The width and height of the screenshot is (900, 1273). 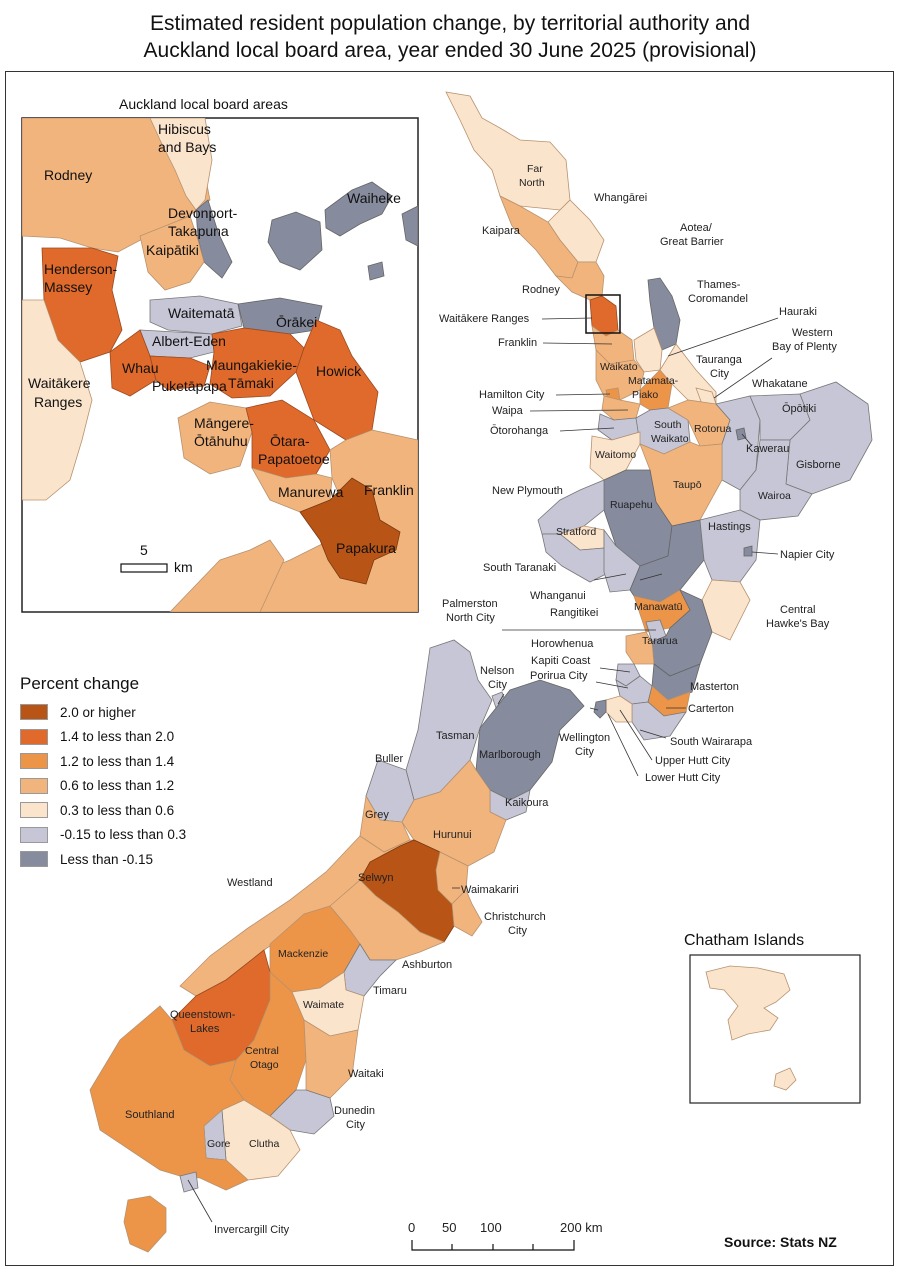 What do you see at coordinates (730, 546) in the screenshot?
I see `region-hastings` at bounding box center [730, 546].